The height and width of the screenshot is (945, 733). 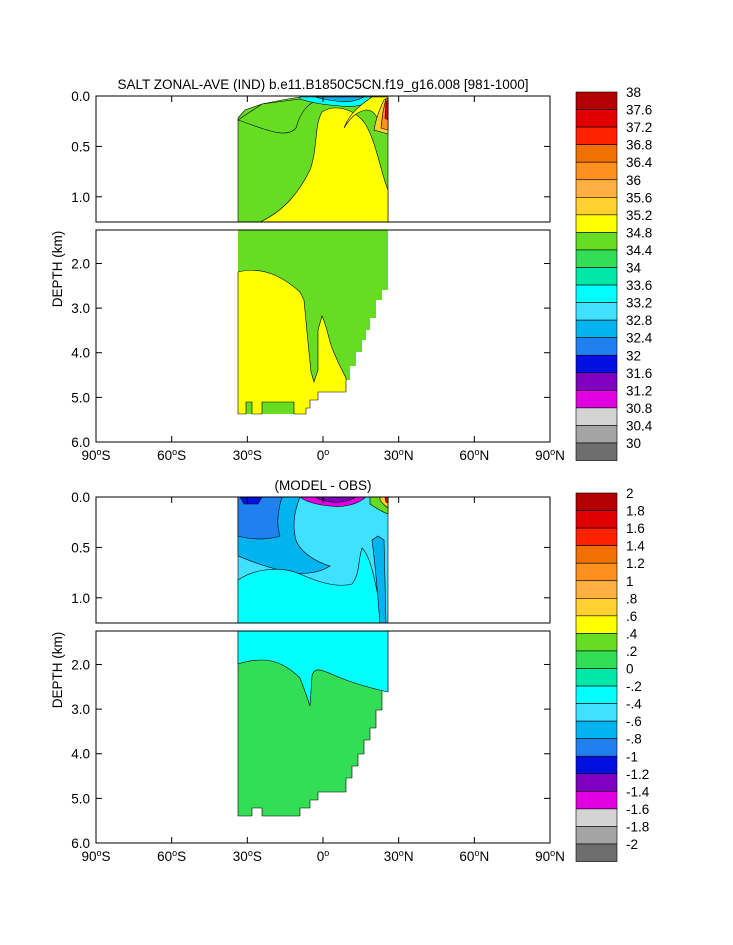 What do you see at coordinates (635, 528) in the screenshot?
I see `colorbar-label: 1.6` at bounding box center [635, 528].